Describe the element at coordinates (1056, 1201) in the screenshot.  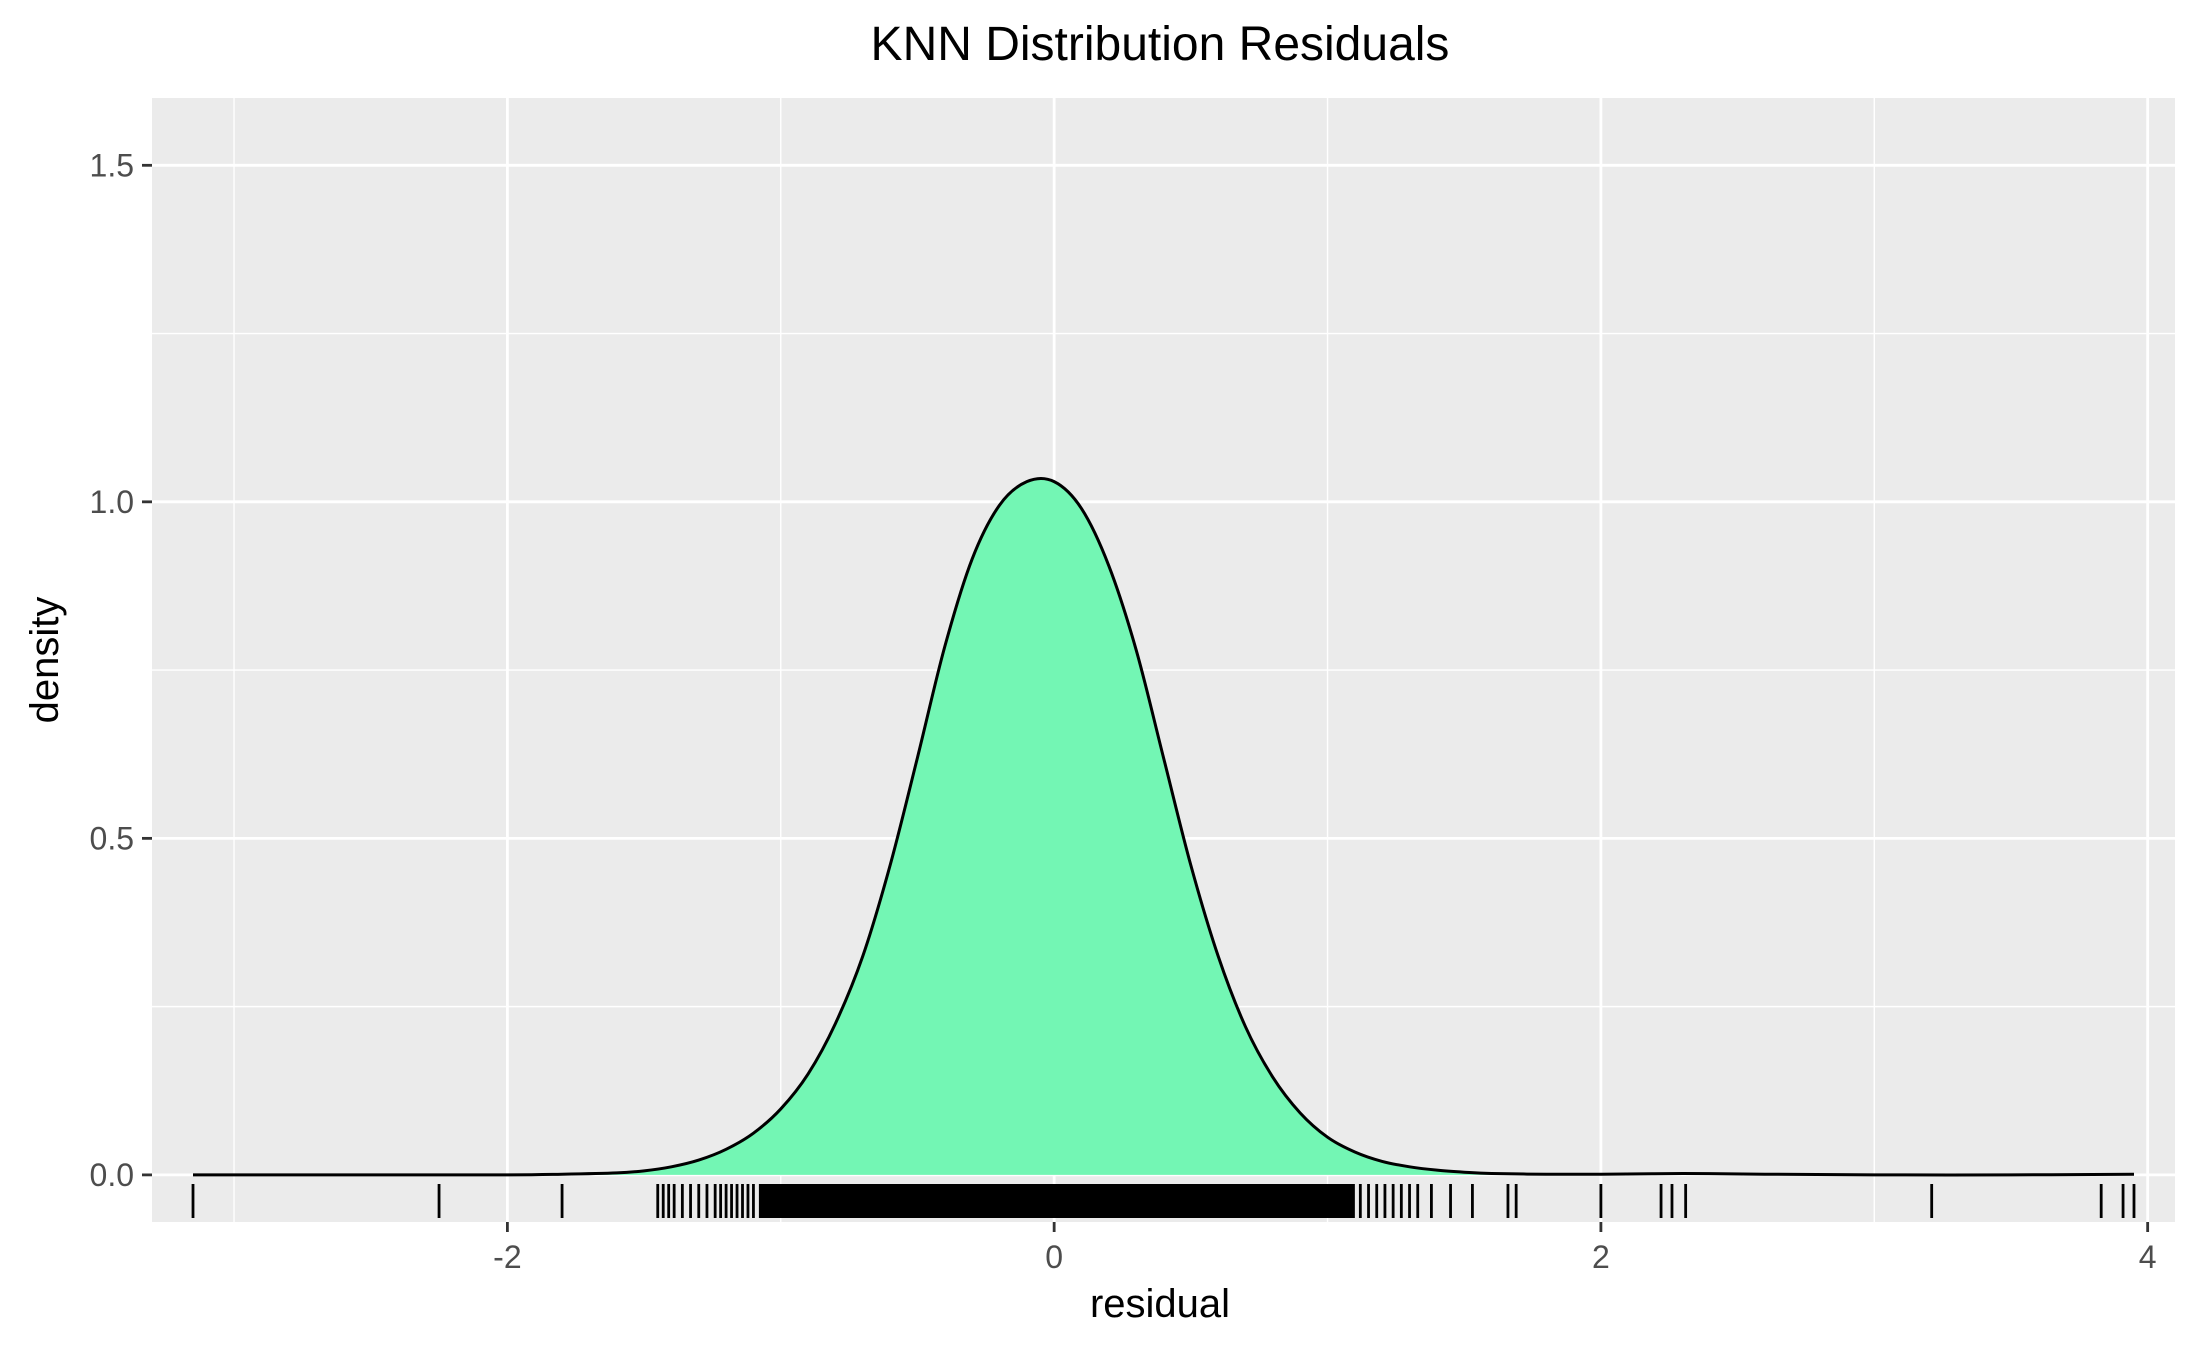
I see `rug-dense-band` at that location.